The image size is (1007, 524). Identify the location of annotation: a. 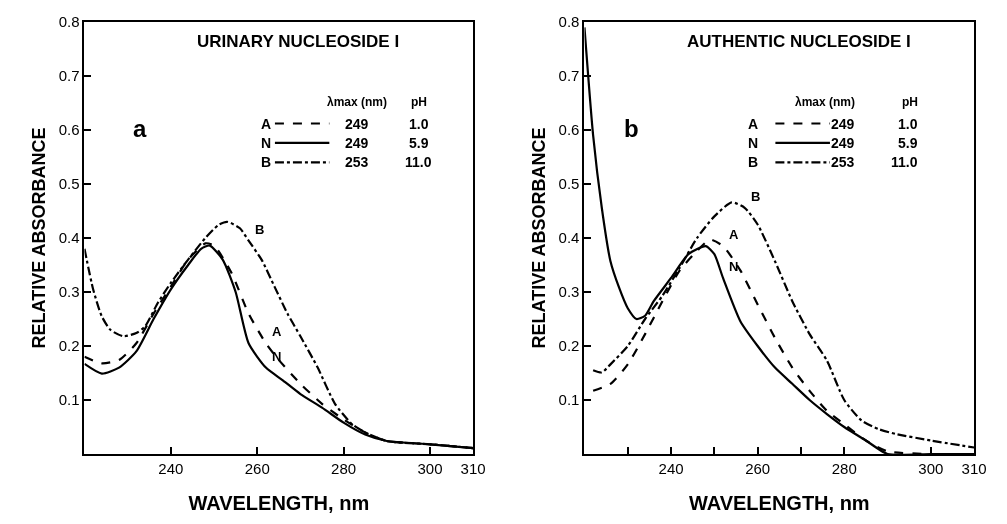
(140, 128).